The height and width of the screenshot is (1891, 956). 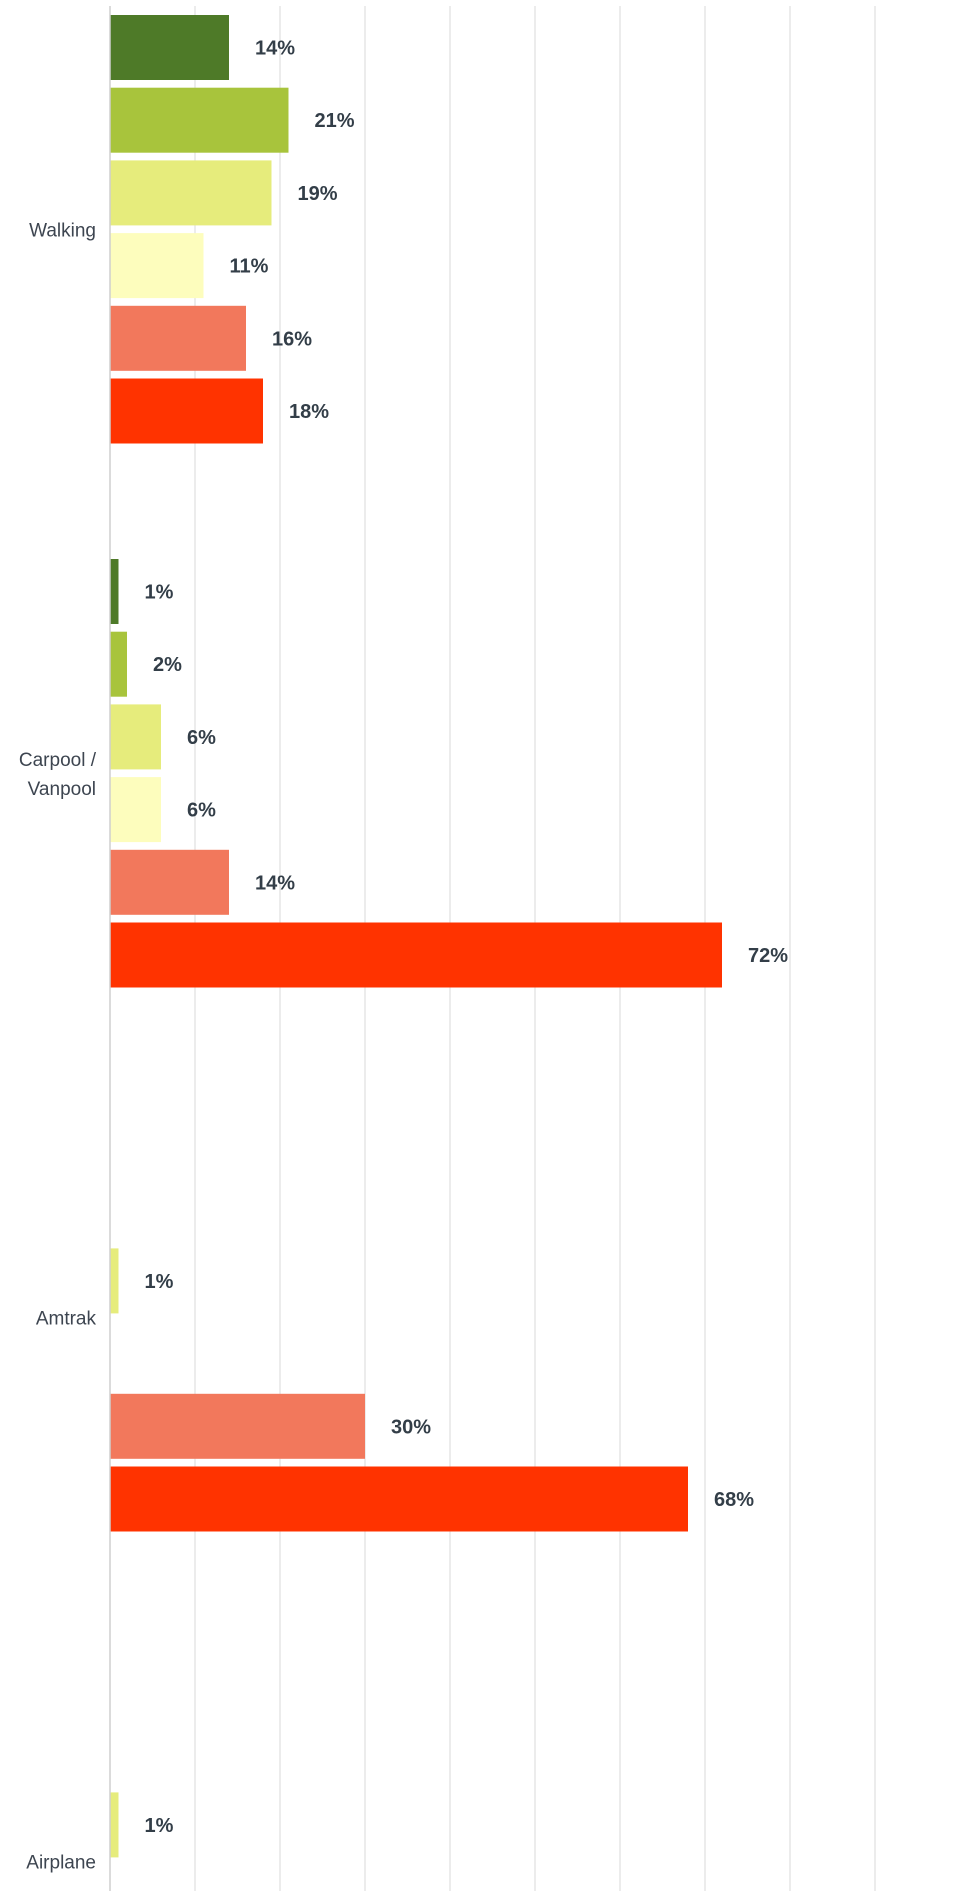 I want to click on data-label: 30%, so click(x=411, y=1427).